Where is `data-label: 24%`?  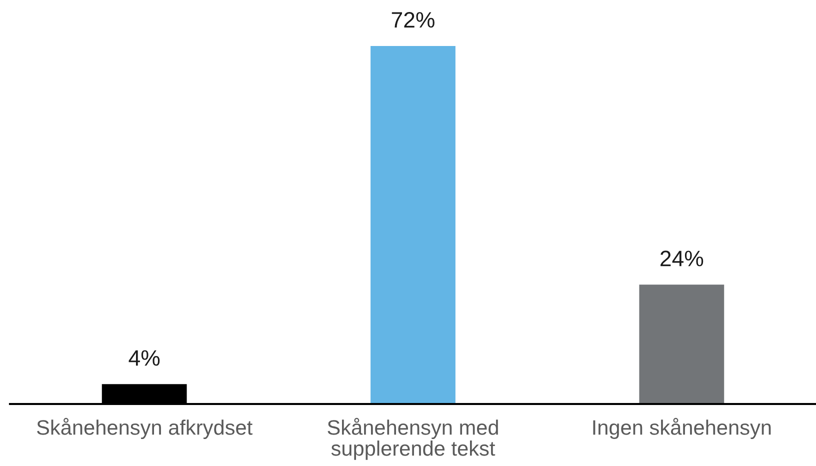 data-label: 24% is located at coordinates (682, 258).